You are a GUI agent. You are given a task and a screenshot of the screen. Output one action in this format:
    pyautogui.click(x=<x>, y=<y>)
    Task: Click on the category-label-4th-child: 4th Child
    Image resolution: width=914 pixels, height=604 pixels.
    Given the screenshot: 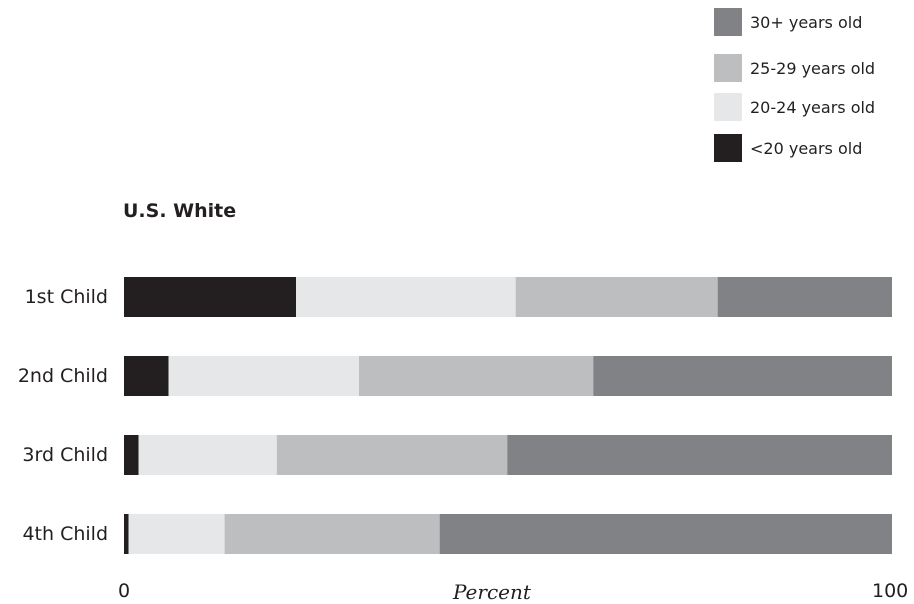 What is the action you would take?
    pyautogui.click(x=65, y=534)
    